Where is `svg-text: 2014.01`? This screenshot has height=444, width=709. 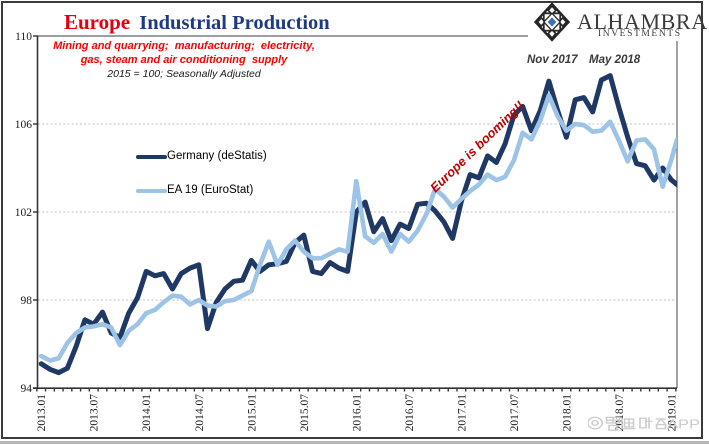 svg-text: 2014.01 is located at coordinates (147, 413).